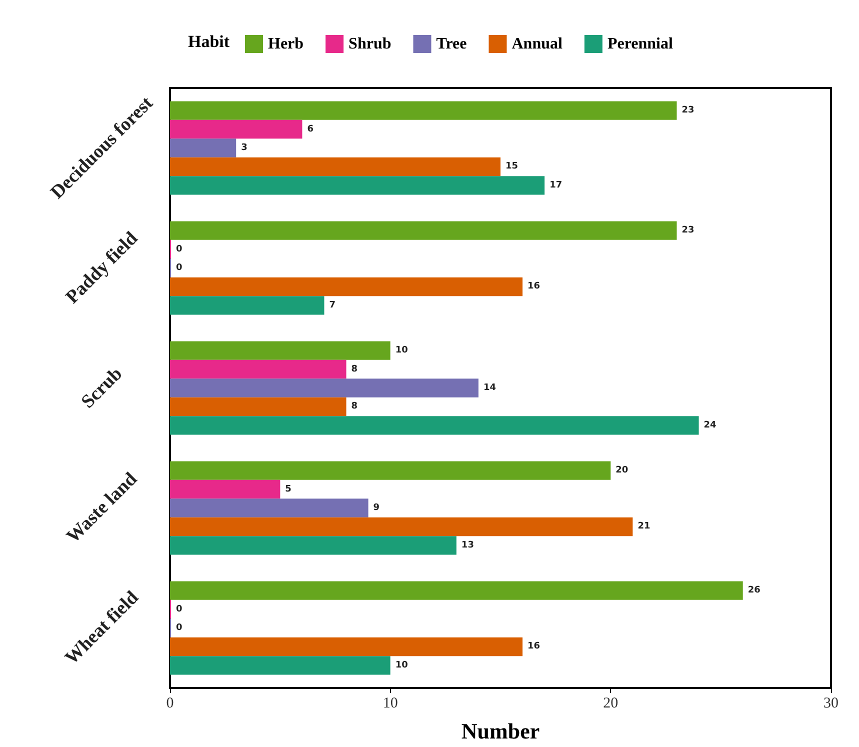 The image size is (859, 747). What do you see at coordinates (244, 148) in the screenshot?
I see `data-label: 3` at bounding box center [244, 148].